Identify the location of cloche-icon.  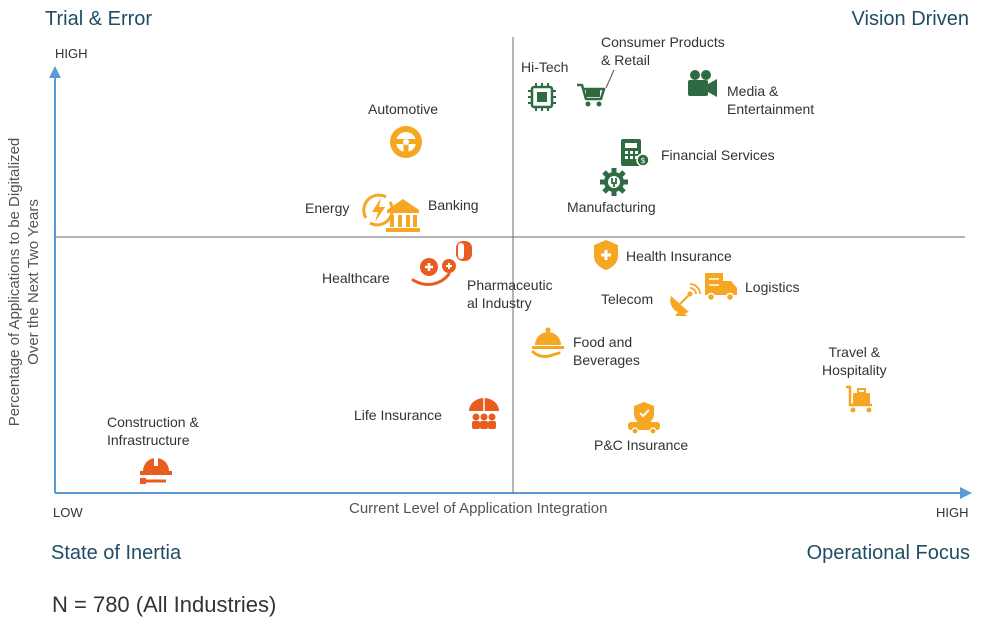
(547, 342).